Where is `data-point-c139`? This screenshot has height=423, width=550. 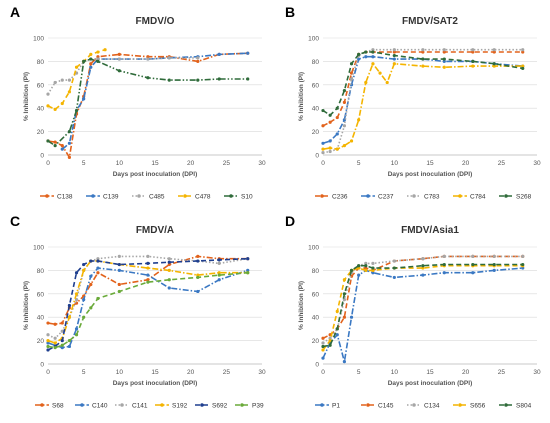 data-point-c139 is located at coordinates (69, 143).